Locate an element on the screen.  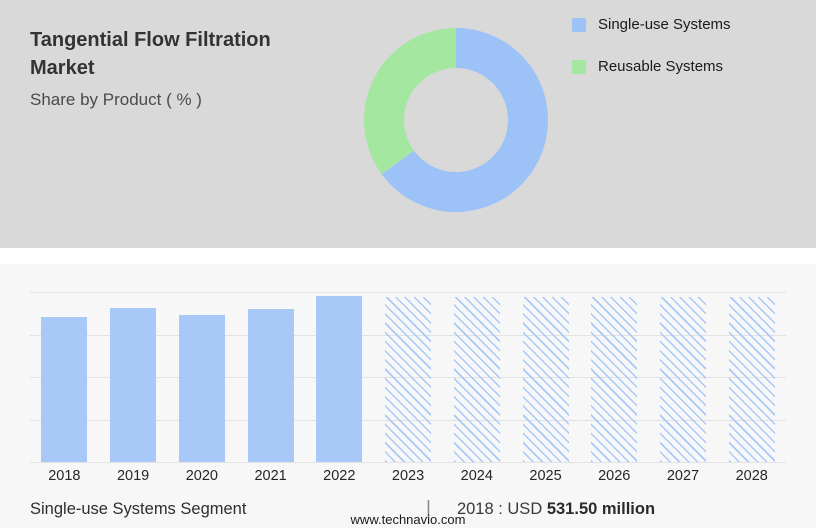
x-label-2024: 2024 is located at coordinates (476, 476).